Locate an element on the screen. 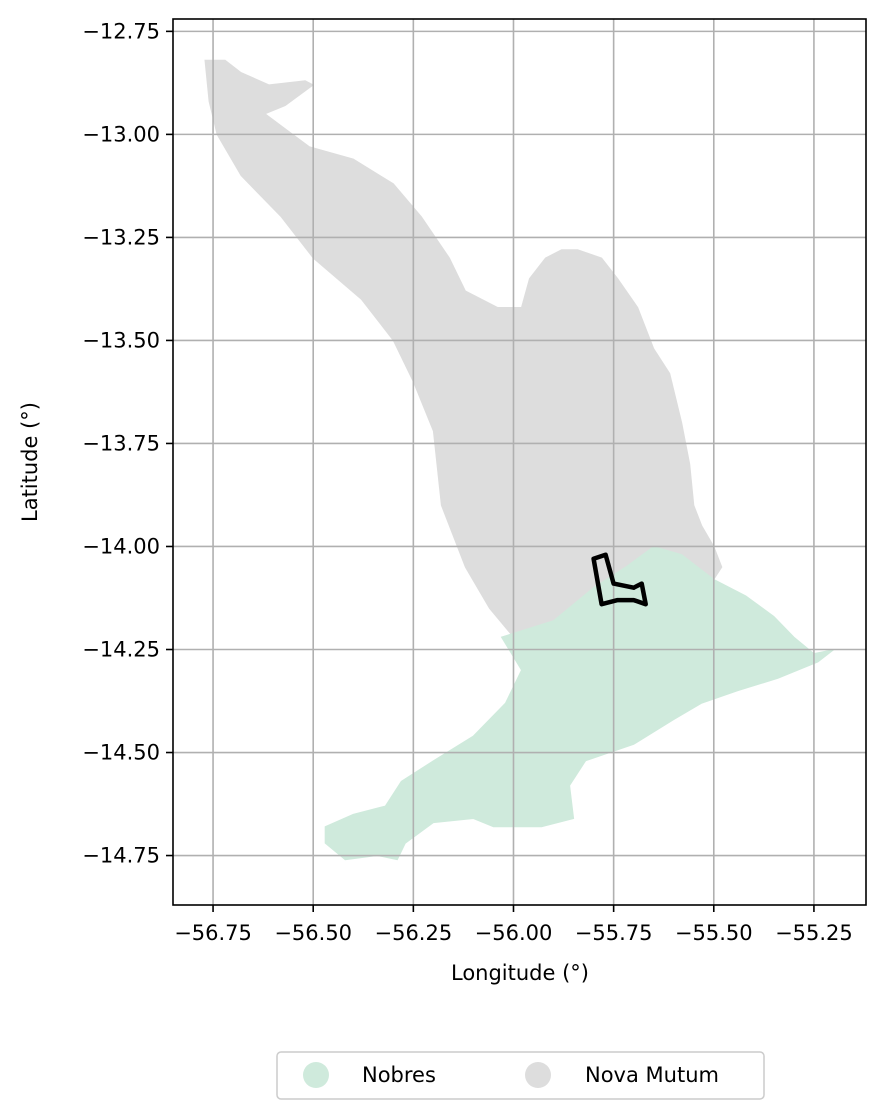 This screenshot has height=1119, width=886. legend-label-nobres: Nobres is located at coordinates (399, 1075).